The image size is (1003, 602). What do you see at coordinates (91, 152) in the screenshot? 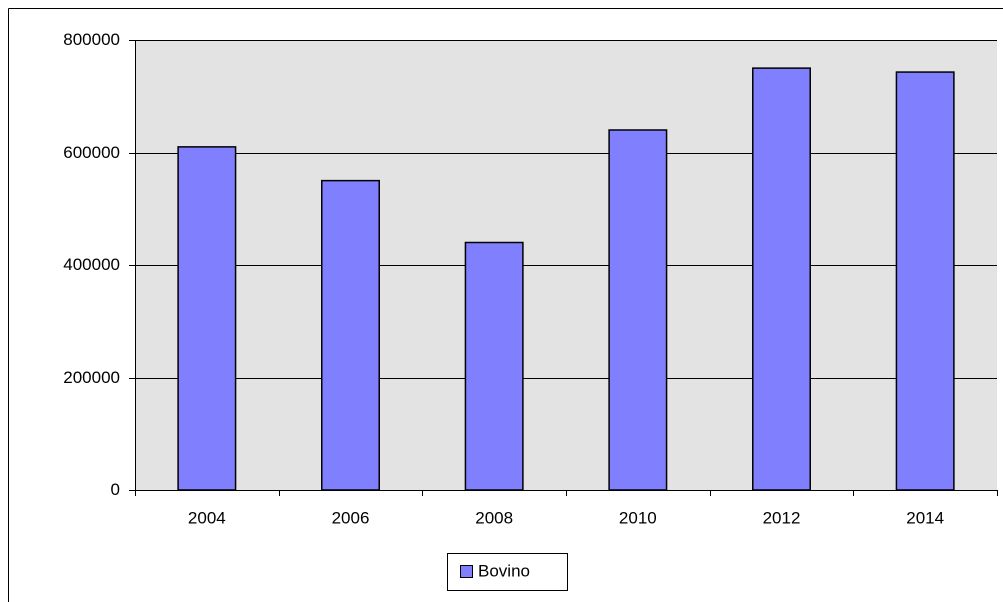
I see `y-tick-label: 600000` at bounding box center [91, 152].